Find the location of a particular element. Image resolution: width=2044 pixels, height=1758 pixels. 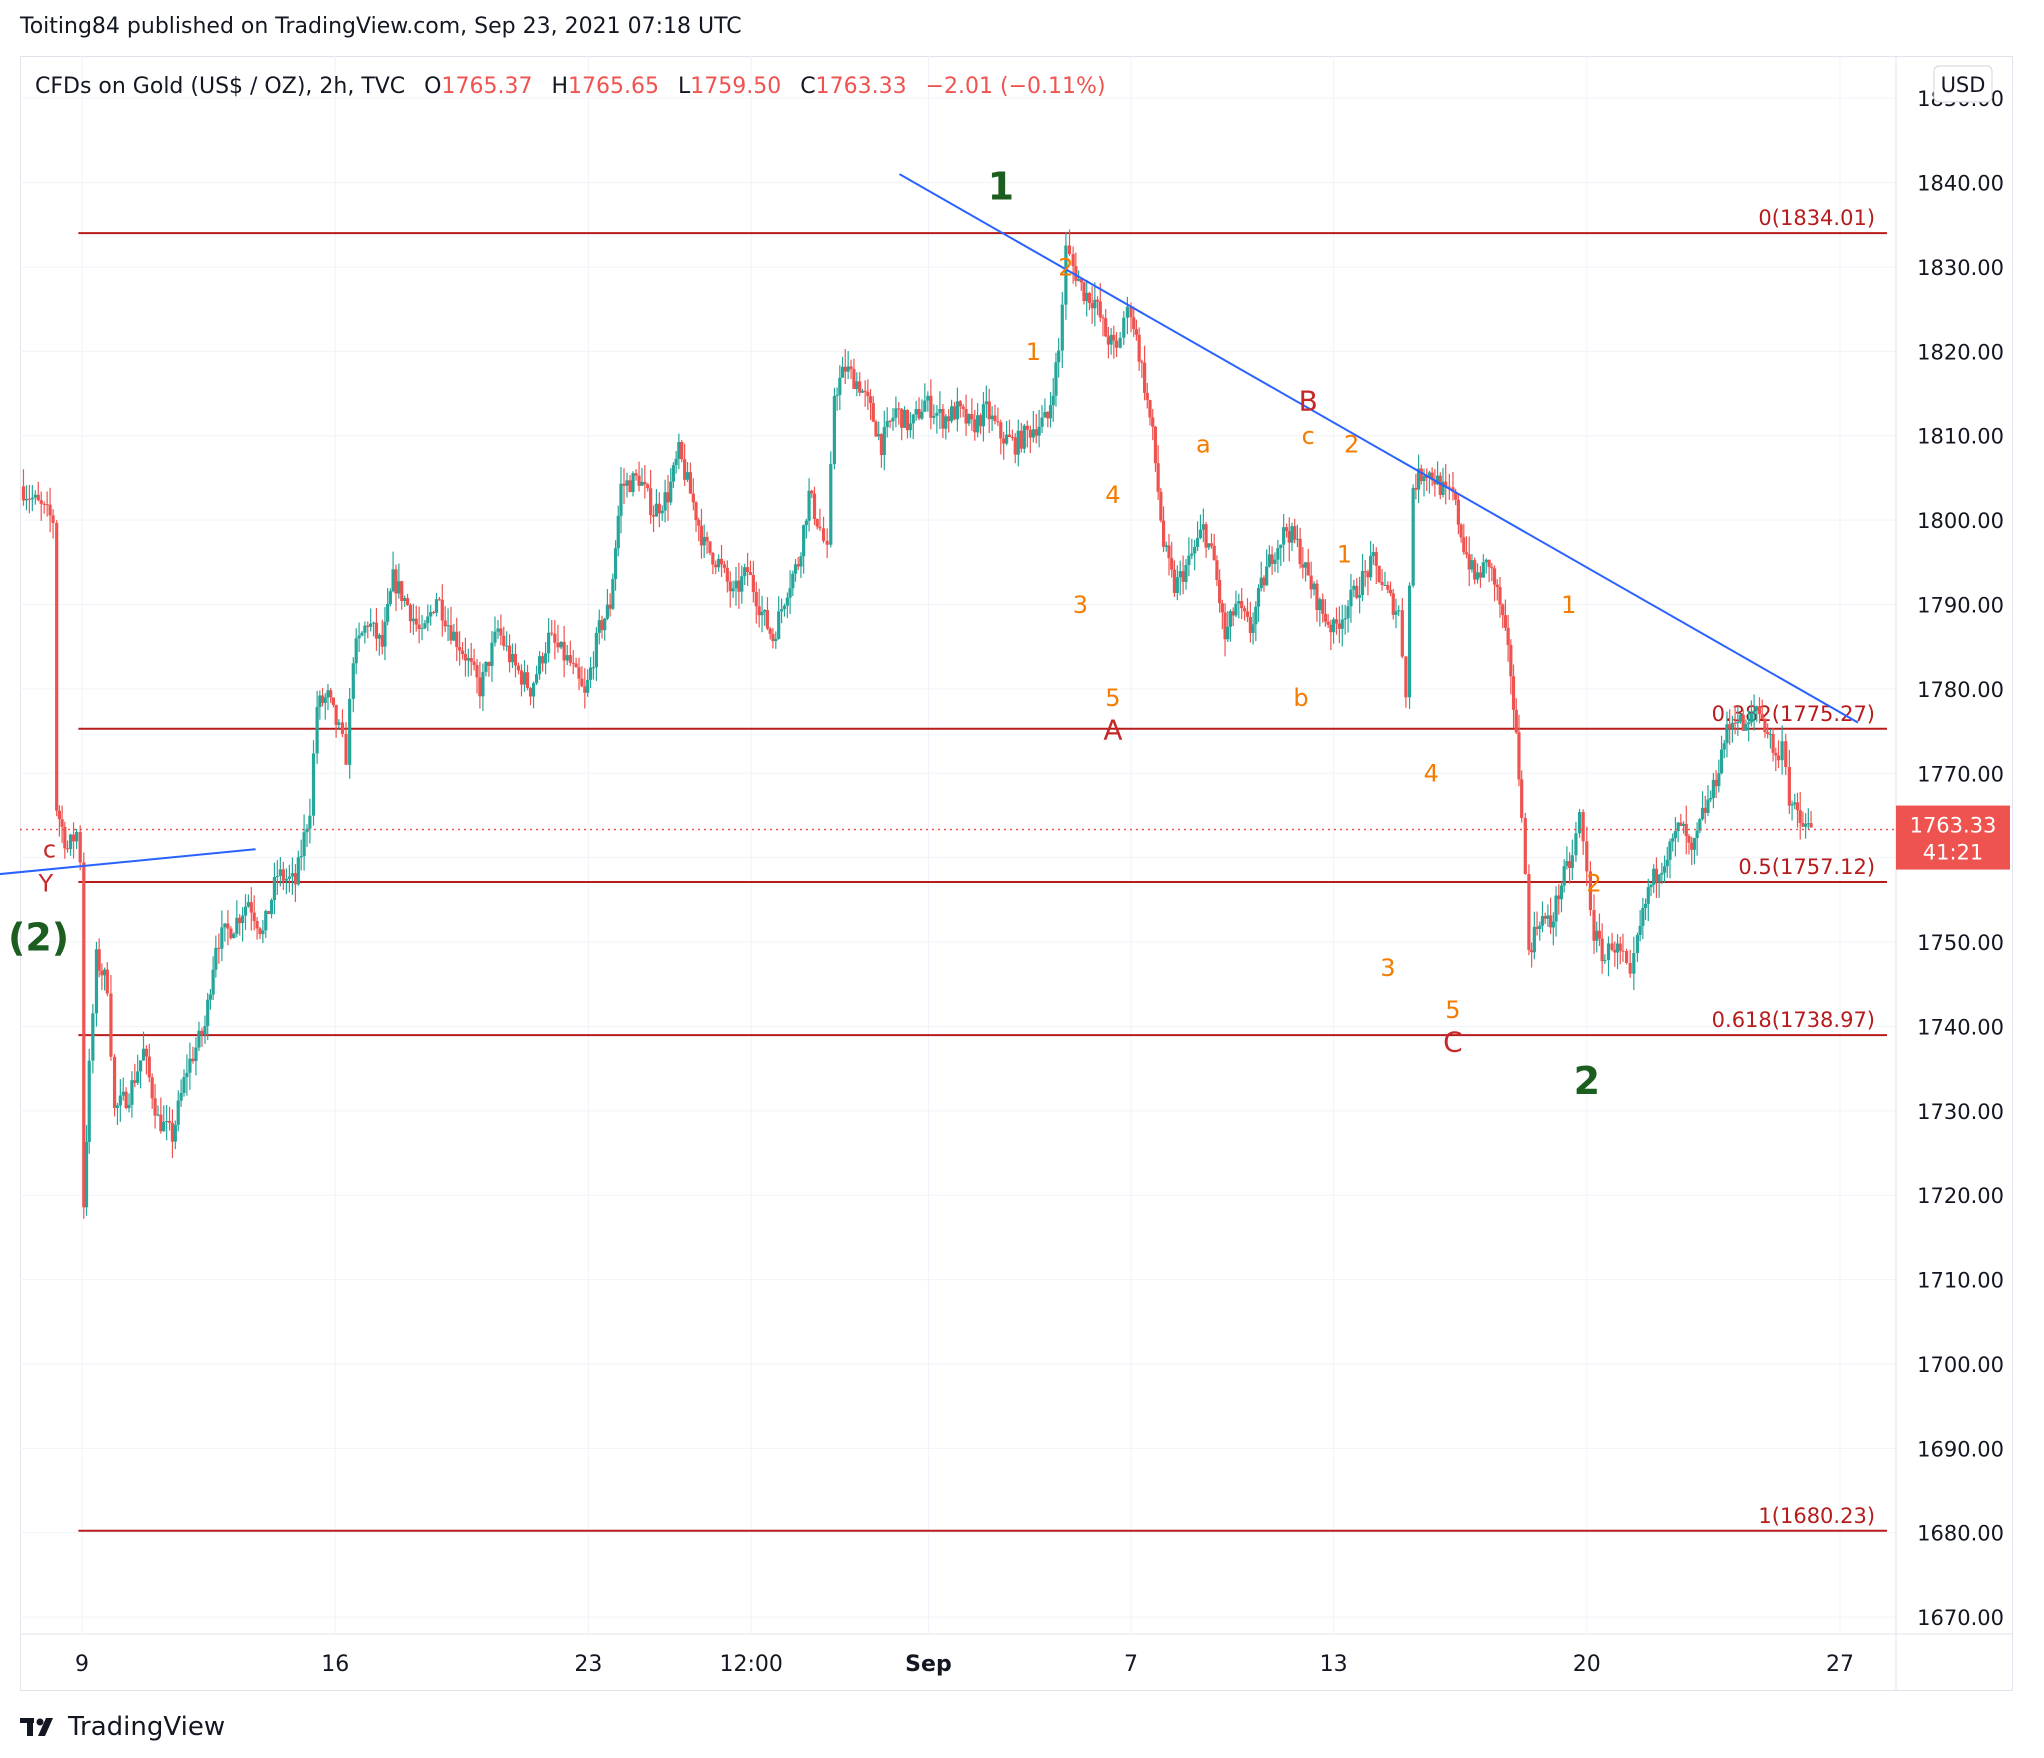

wave-label: B is located at coordinates (1308, 400).